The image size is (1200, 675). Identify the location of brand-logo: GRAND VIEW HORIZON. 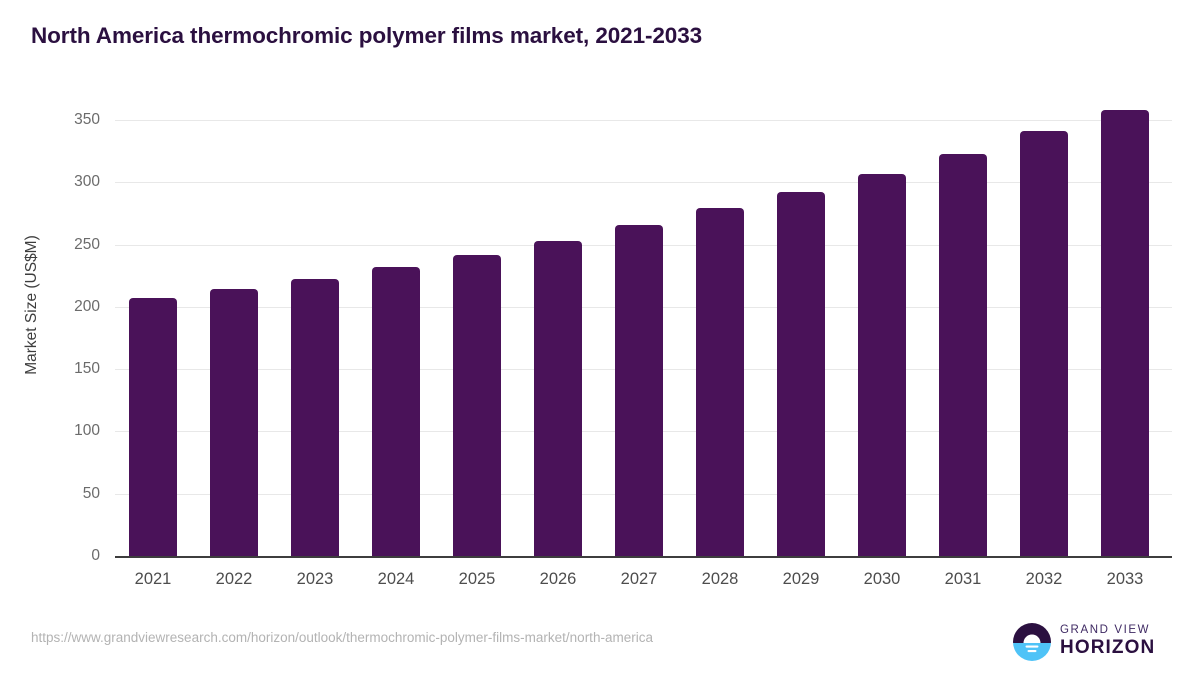
(1092, 642).